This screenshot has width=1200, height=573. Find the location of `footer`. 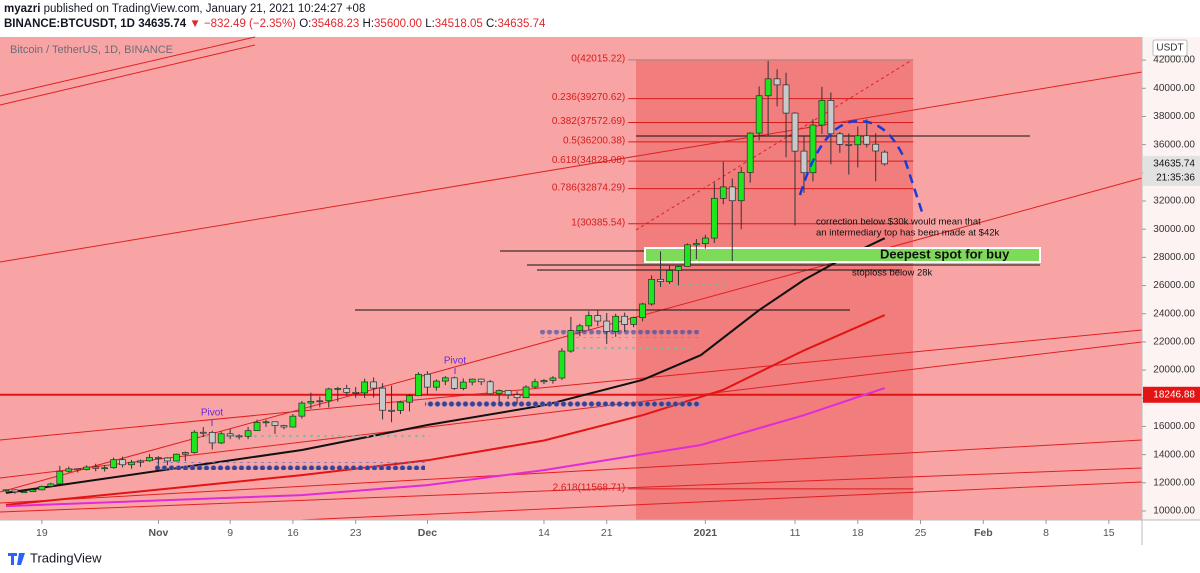

footer is located at coordinates (600, 559).